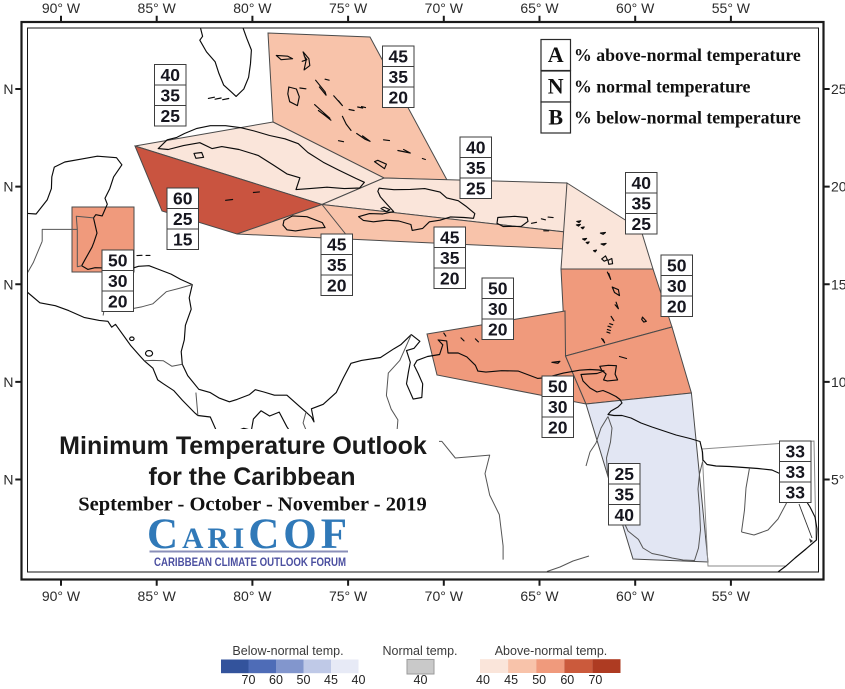  I want to click on svg-text:September - October - November: September - October - November - 2019, so click(252, 505).